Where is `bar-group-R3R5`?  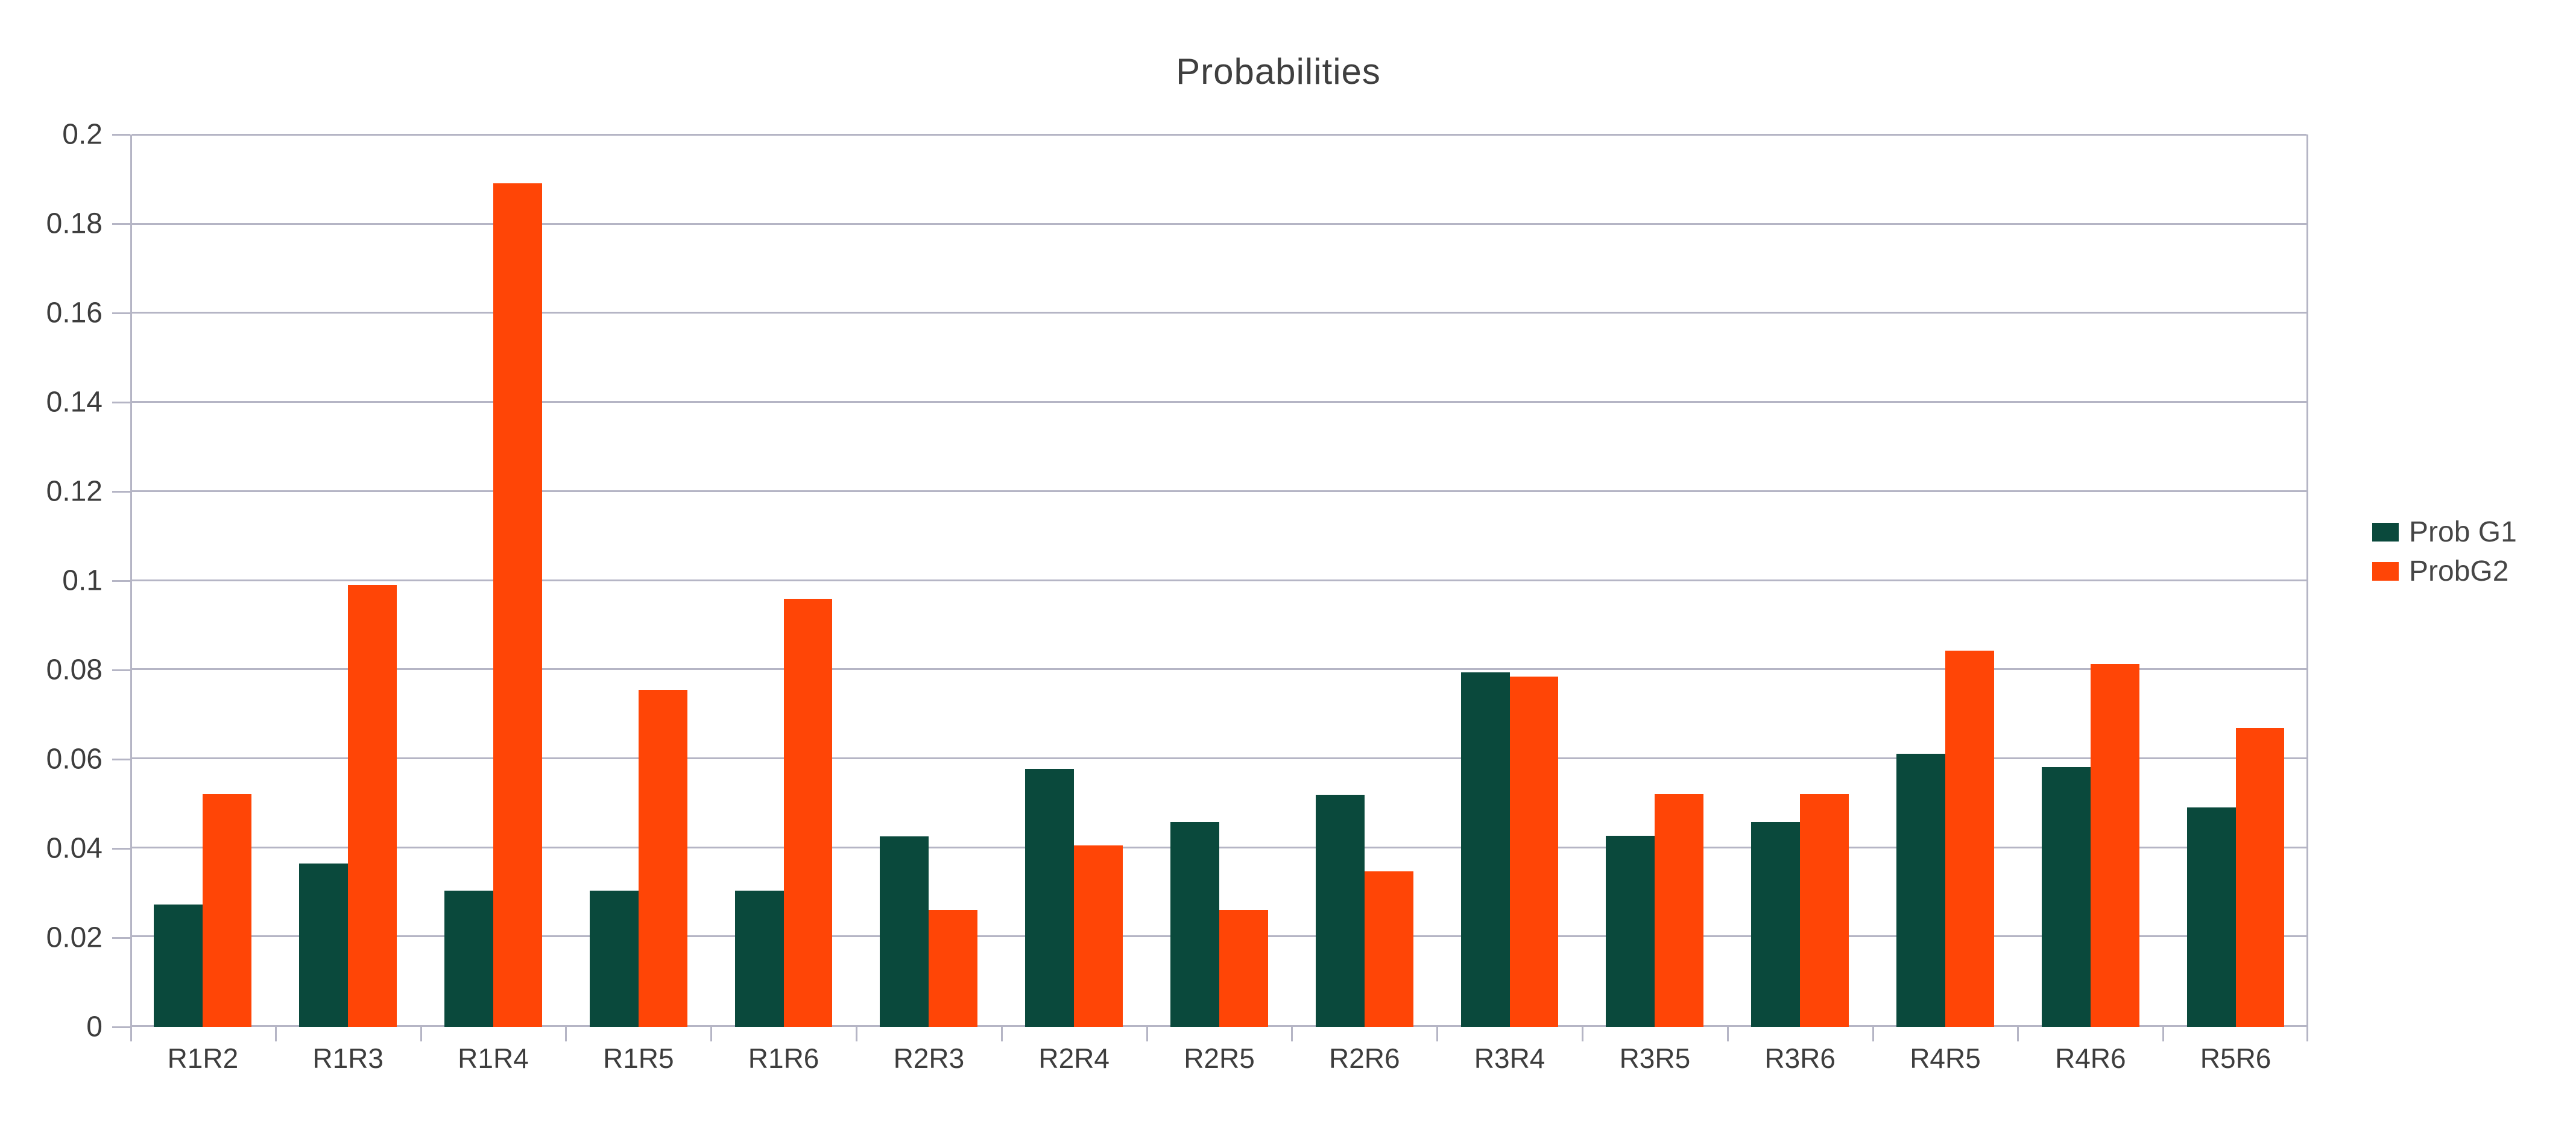 bar-group-R3R5 is located at coordinates (1655, 580).